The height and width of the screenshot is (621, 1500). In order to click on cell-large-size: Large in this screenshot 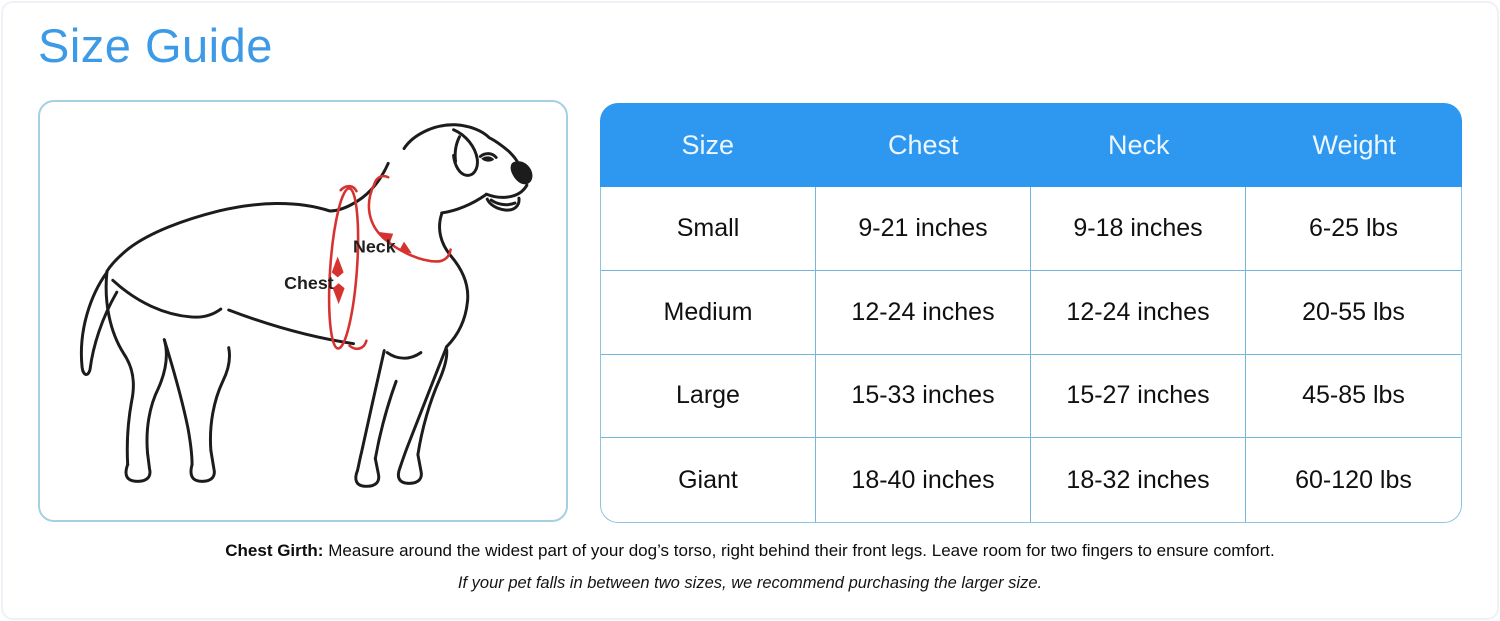, I will do `click(708, 396)`.